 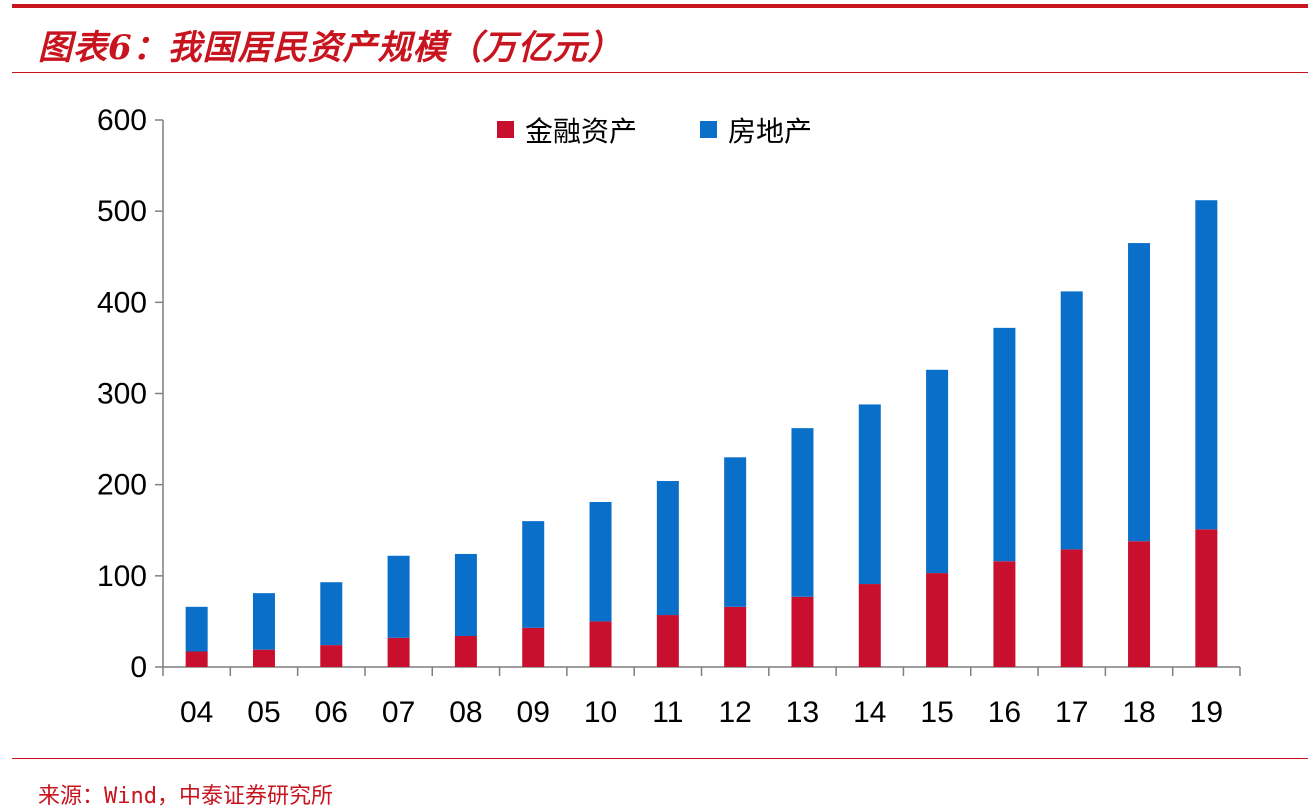 What do you see at coordinates (185, 796) in the screenshot?
I see `source-note: 来源：Wind，中泰证券研究所` at bounding box center [185, 796].